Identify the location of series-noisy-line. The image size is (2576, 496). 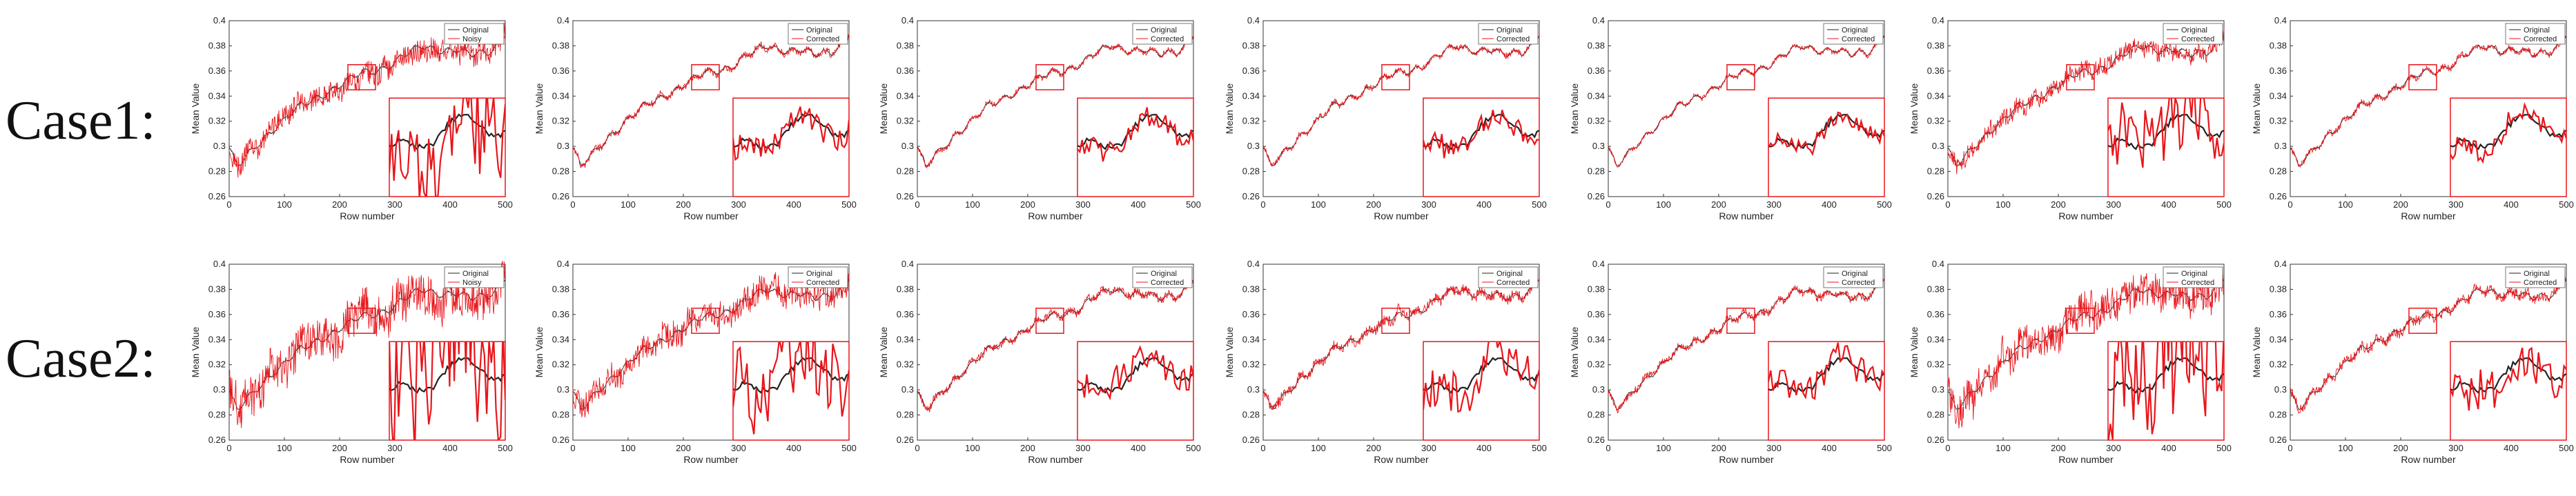
(367, 344).